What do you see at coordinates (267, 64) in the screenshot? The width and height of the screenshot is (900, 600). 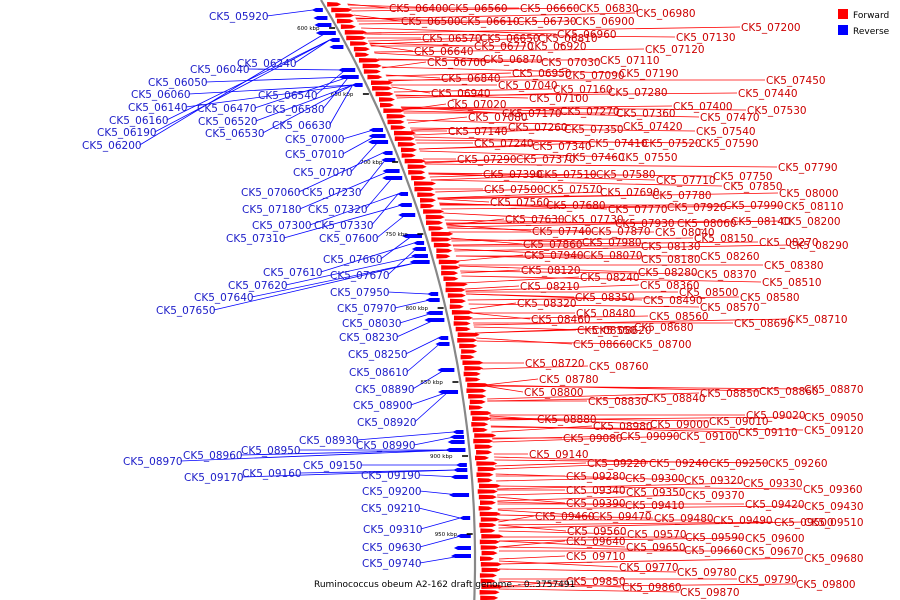 I see `reverse-gene-label: CK5_06240` at bounding box center [267, 64].